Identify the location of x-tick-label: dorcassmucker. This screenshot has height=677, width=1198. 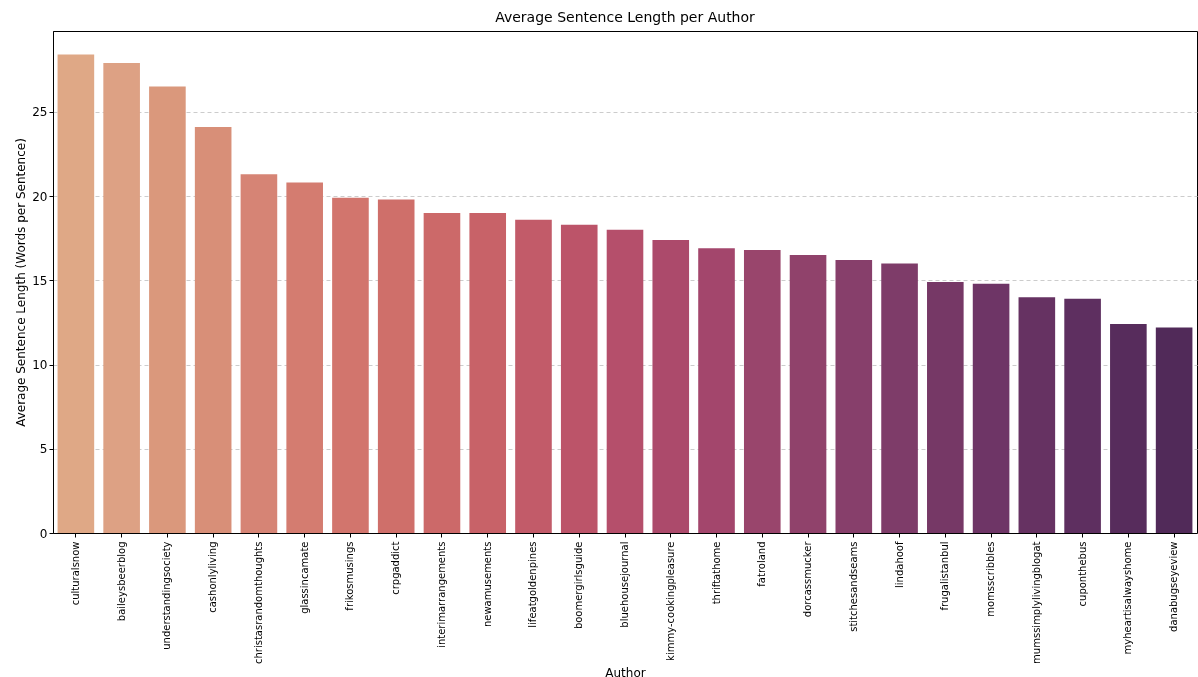
(808, 579).